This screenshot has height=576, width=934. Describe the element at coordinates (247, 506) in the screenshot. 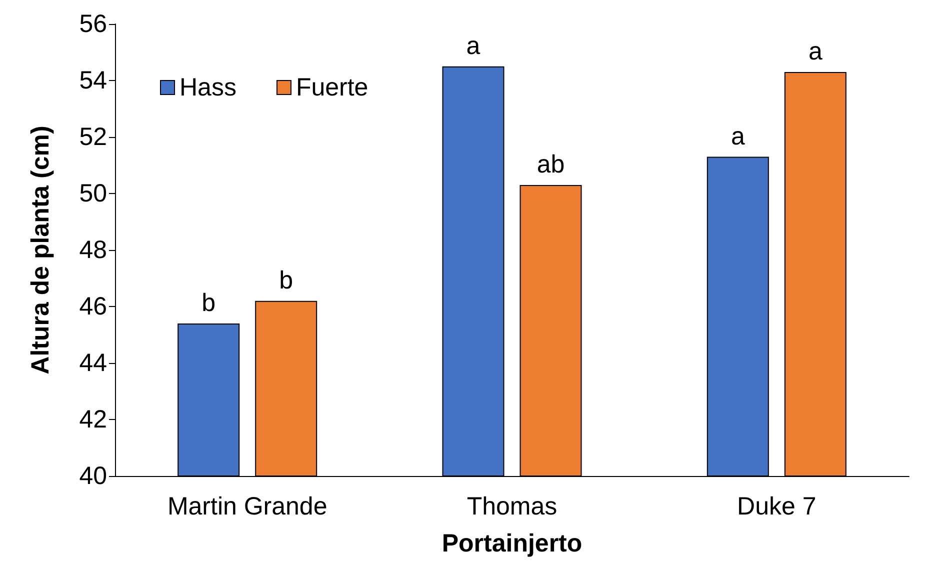

I see `x-tick-label: Martin Grande` at that location.